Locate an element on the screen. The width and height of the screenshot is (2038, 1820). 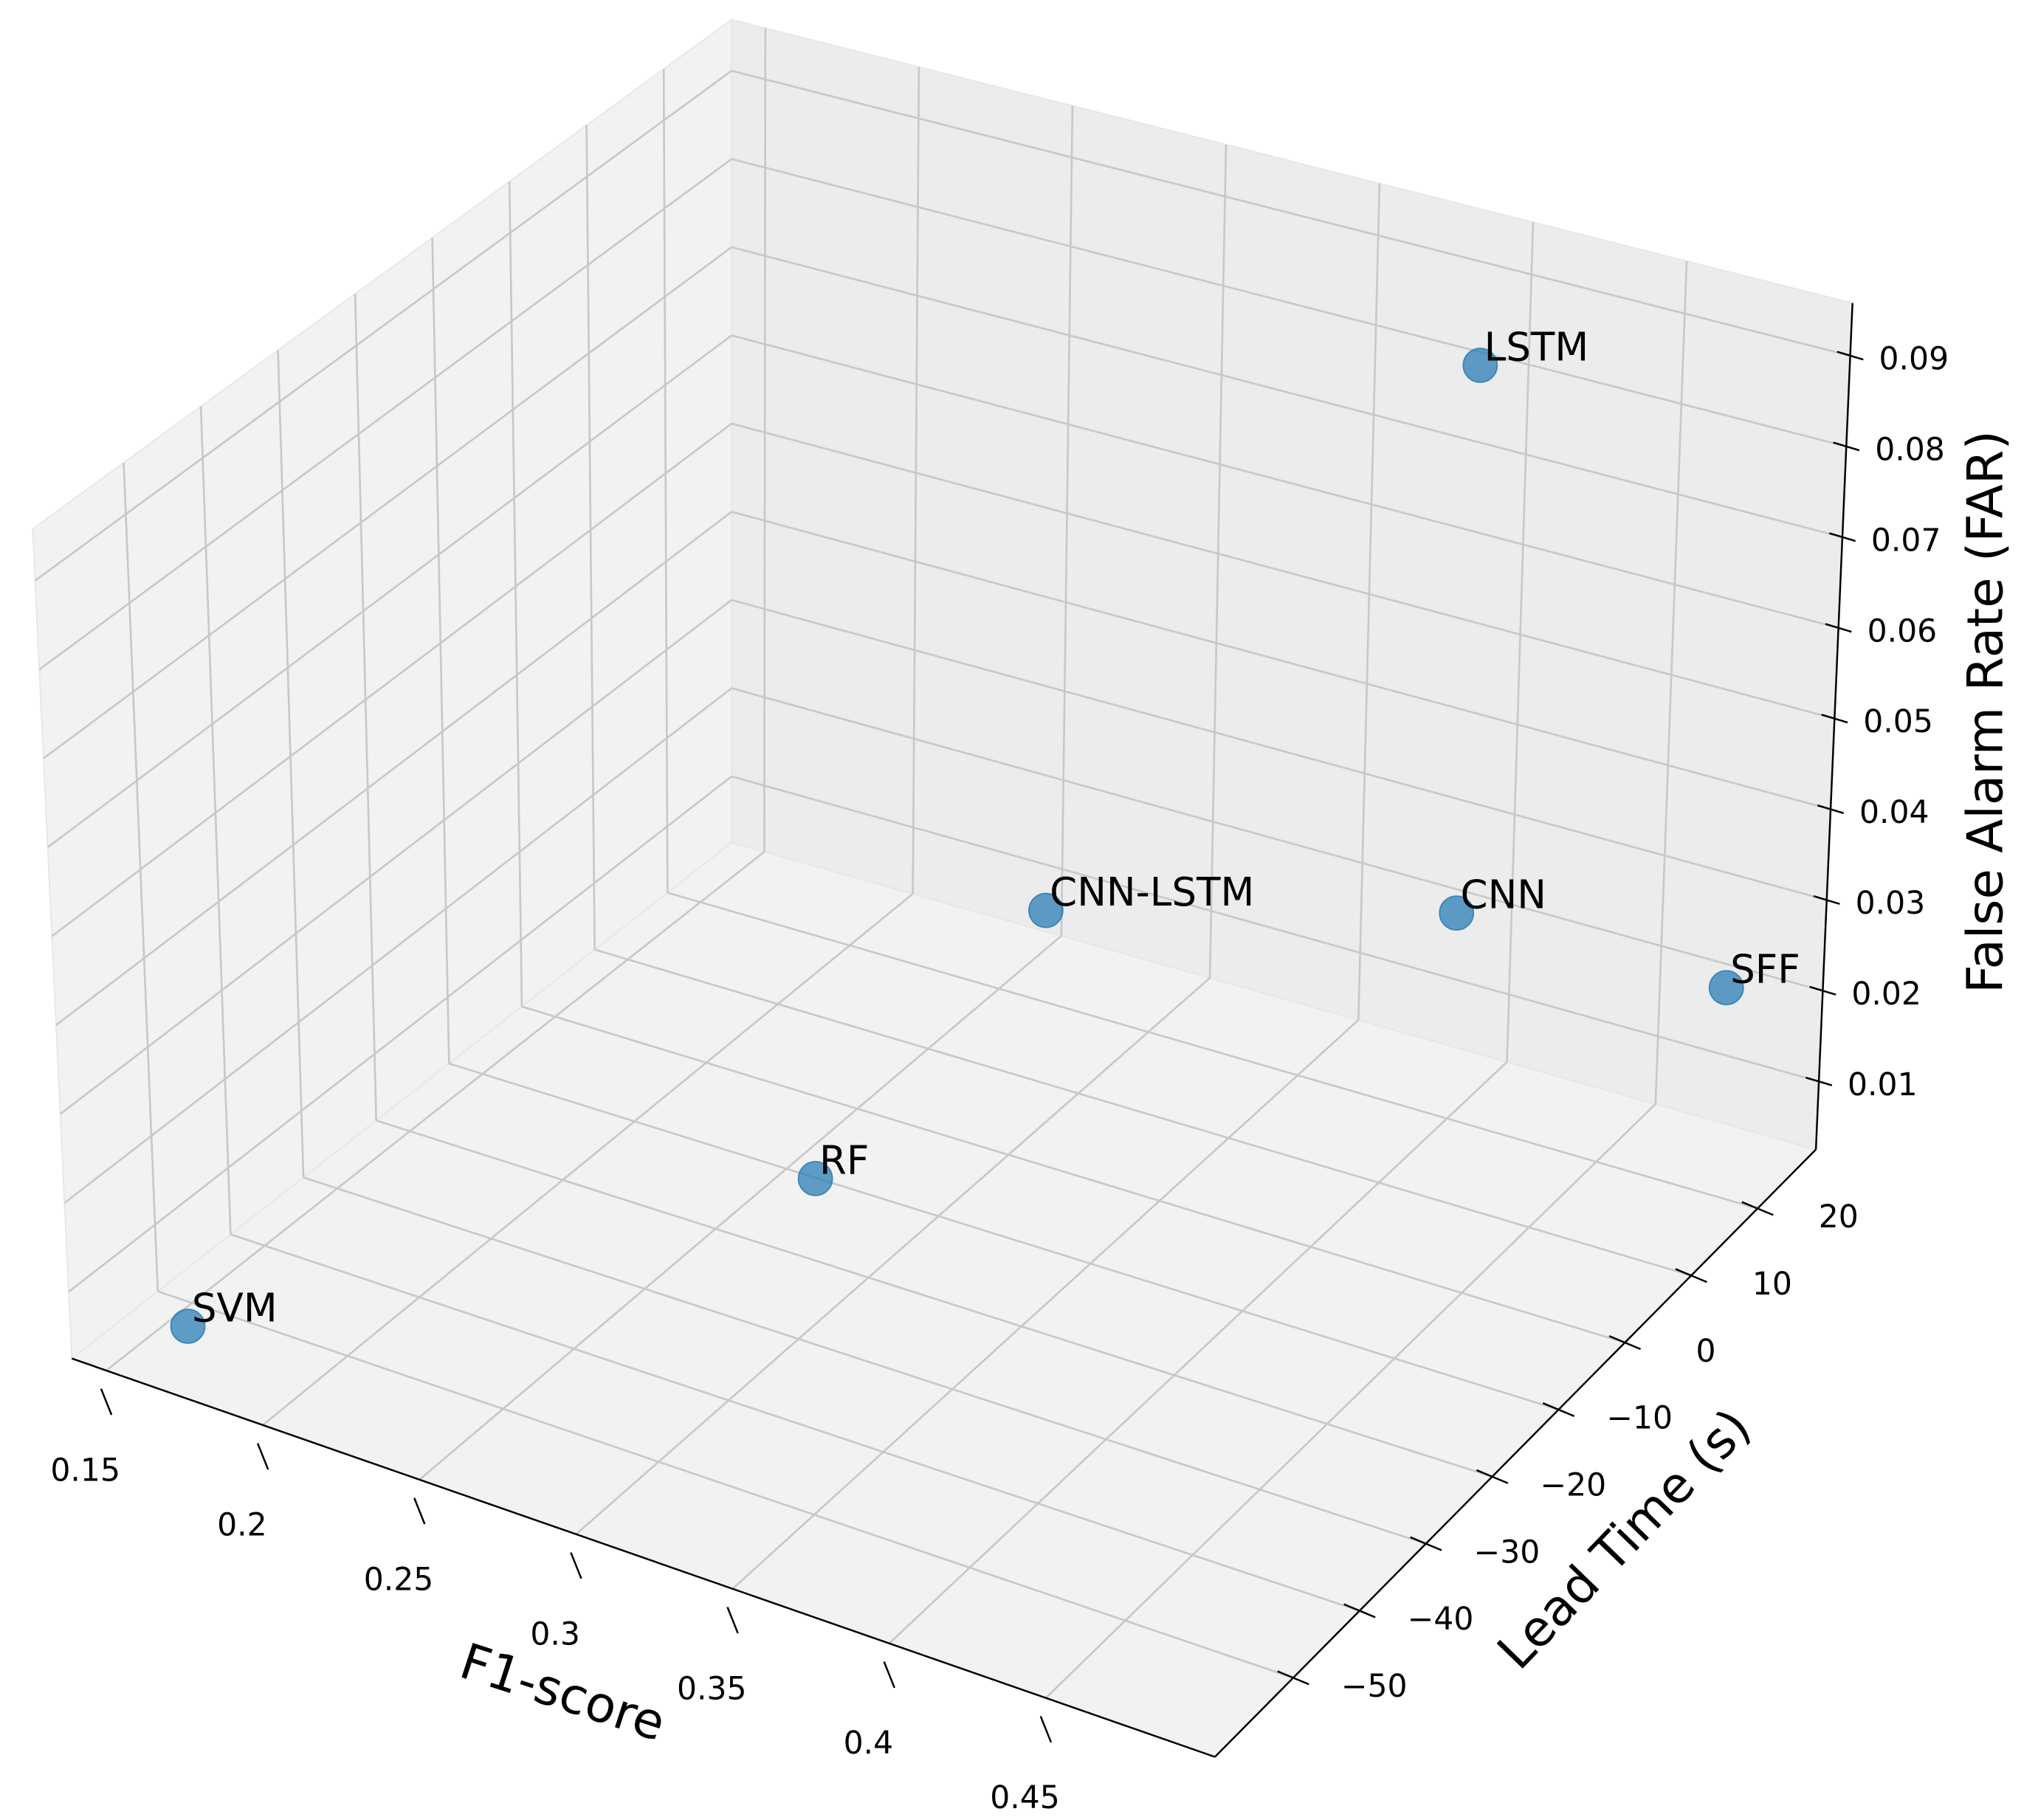
y-axis-line is located at coordinates (1515, 1453).